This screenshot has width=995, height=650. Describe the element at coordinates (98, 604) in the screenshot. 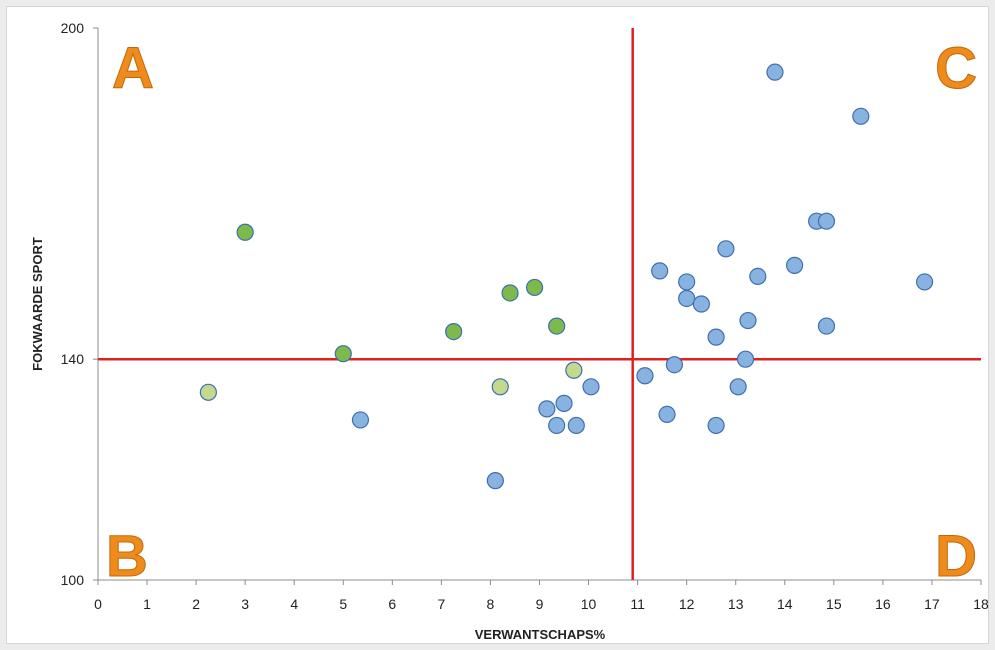

I see `x-tick-label: 0` at that location.